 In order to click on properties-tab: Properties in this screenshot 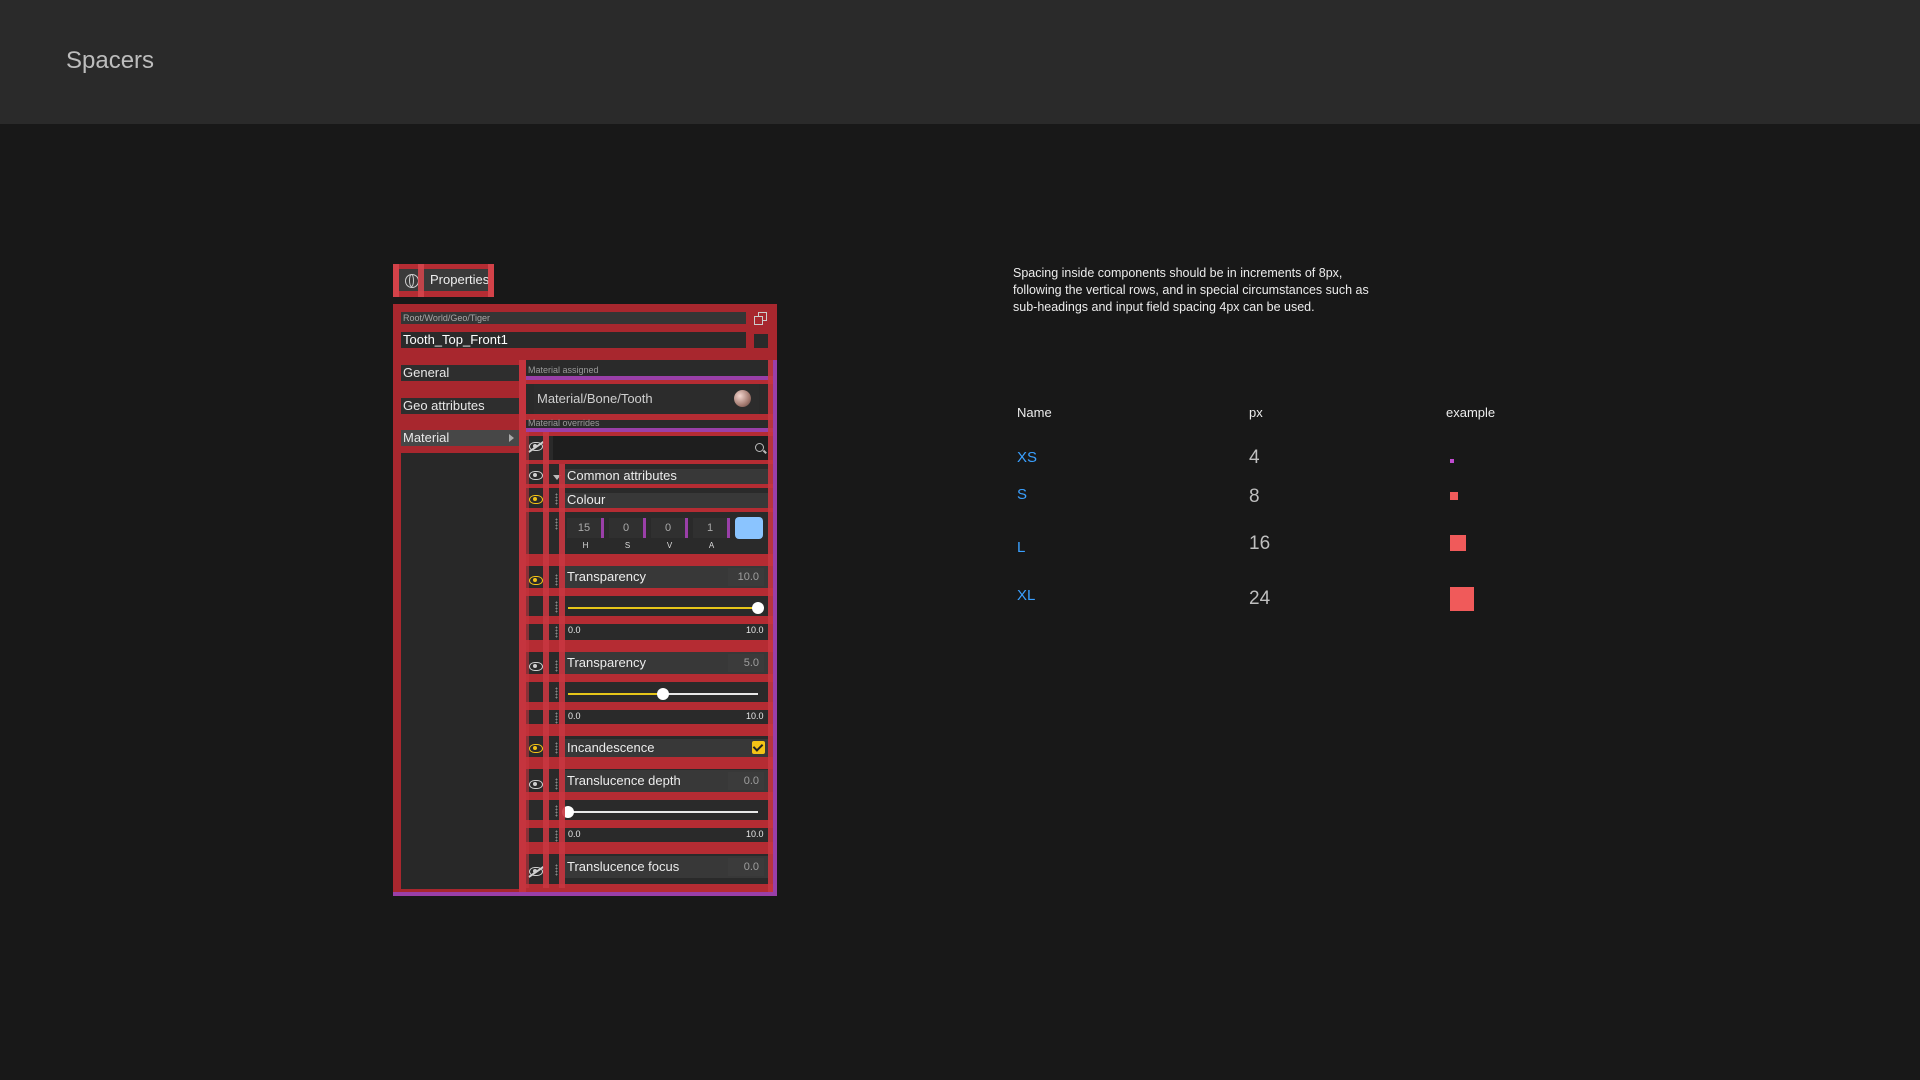, I will do `click(443, 280)`.